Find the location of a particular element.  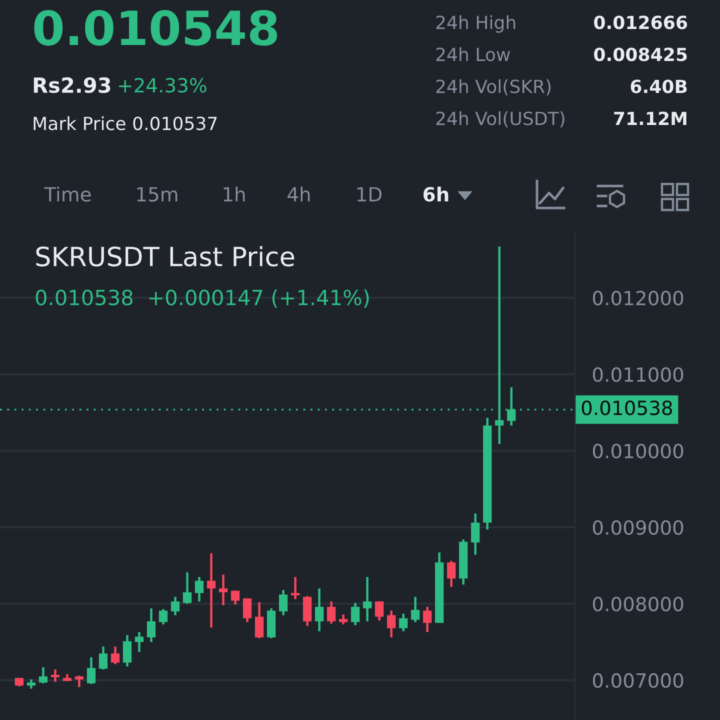

y-tick-label: 0.007000 is located at coordinates (638, 680).